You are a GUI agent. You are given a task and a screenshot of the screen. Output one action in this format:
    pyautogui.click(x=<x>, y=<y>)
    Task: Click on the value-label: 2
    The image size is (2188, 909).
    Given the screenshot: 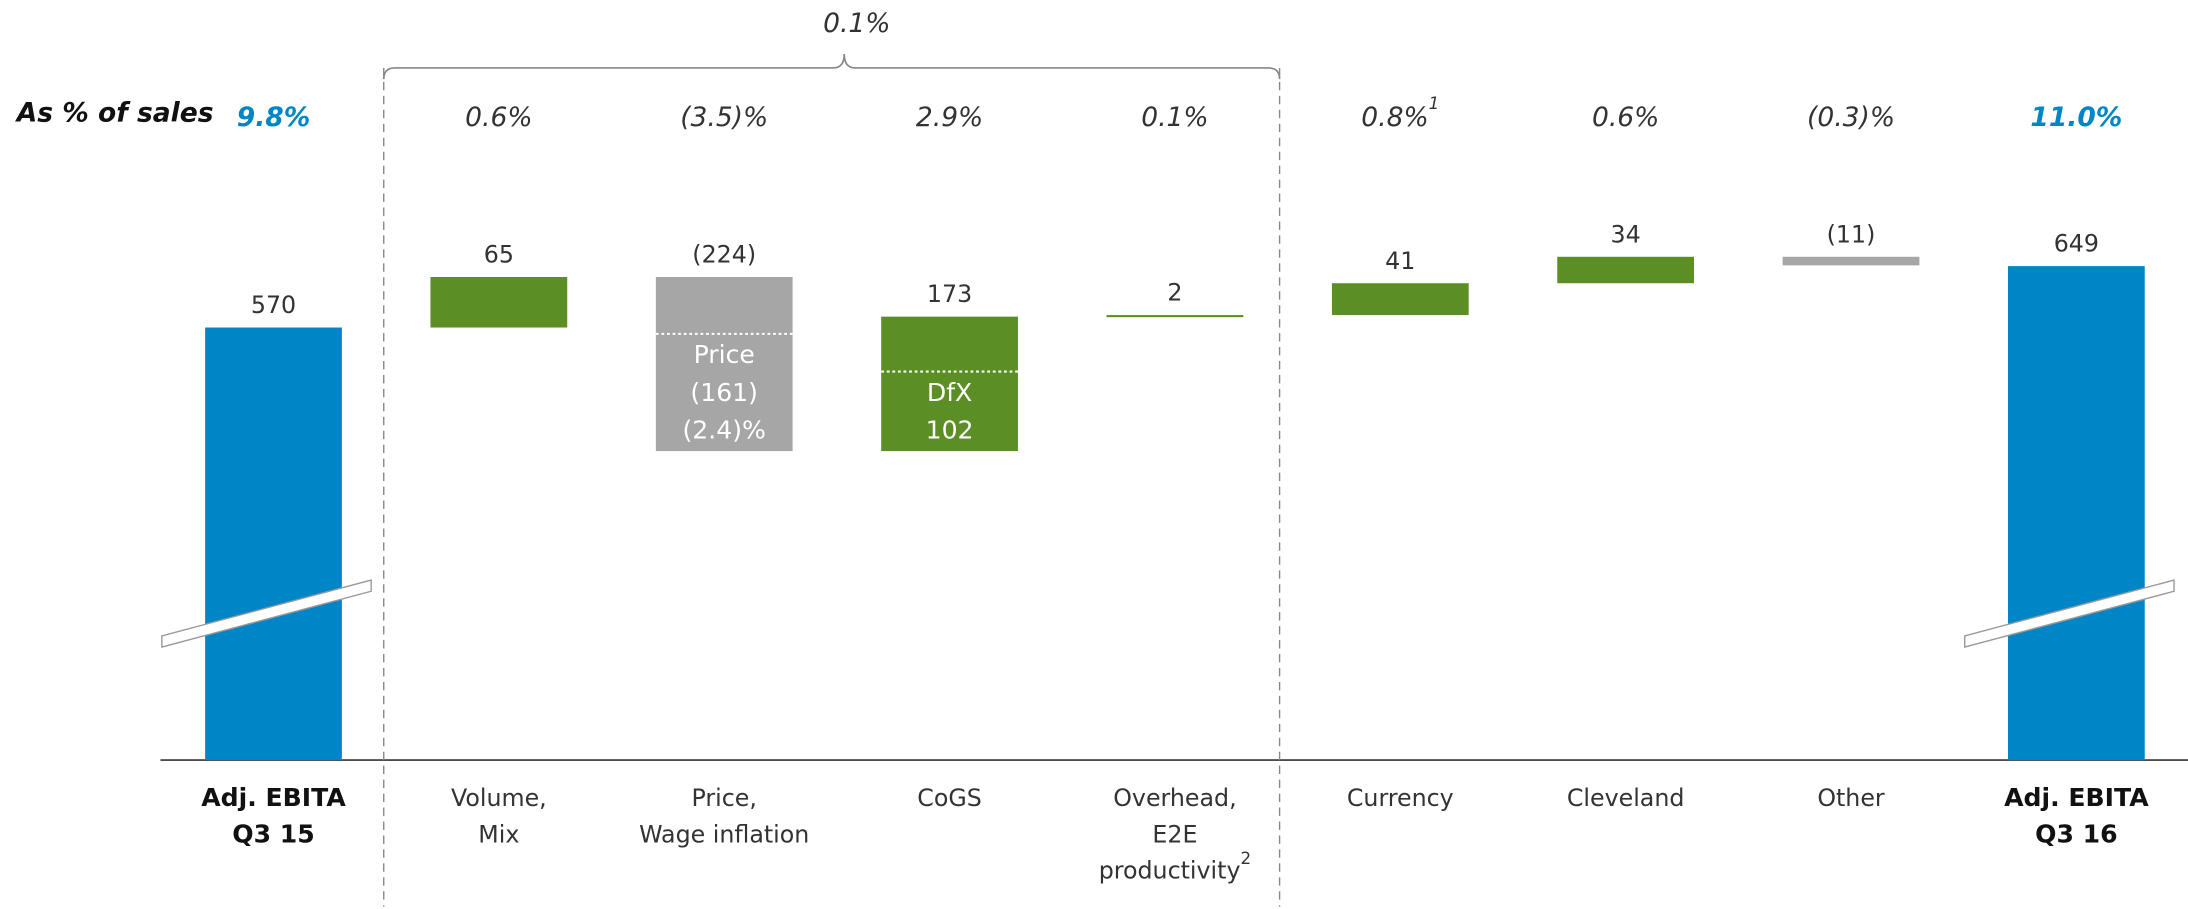 What is the action you would take?
    pyautogui.click(x=1174, y=293)
    